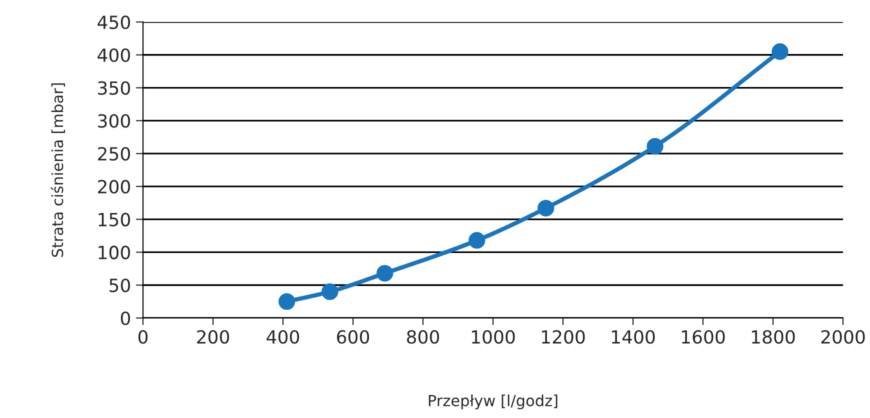 The image size is (870, 418). Describe the element at coordinates (114, 121) in the screenshot. I see `y-tick-label: 300` at that location.